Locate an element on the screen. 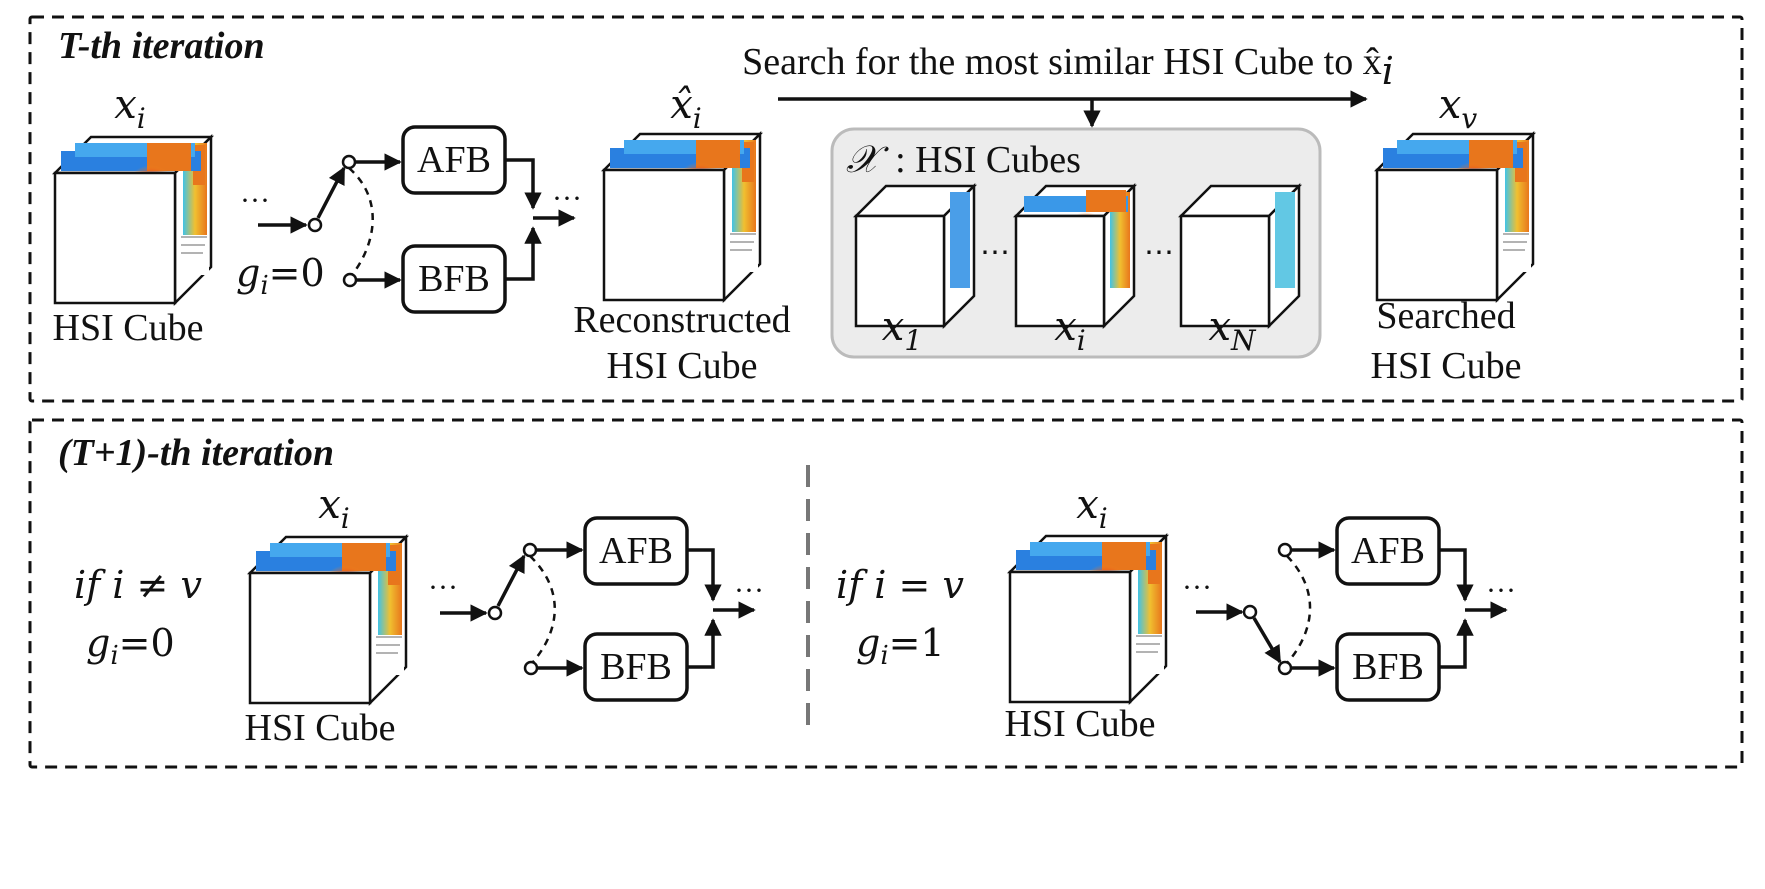 The width and height of the screenshot is (1765, 889). afb-block-bottom-left: AFB is located at coordinates (636, 551).